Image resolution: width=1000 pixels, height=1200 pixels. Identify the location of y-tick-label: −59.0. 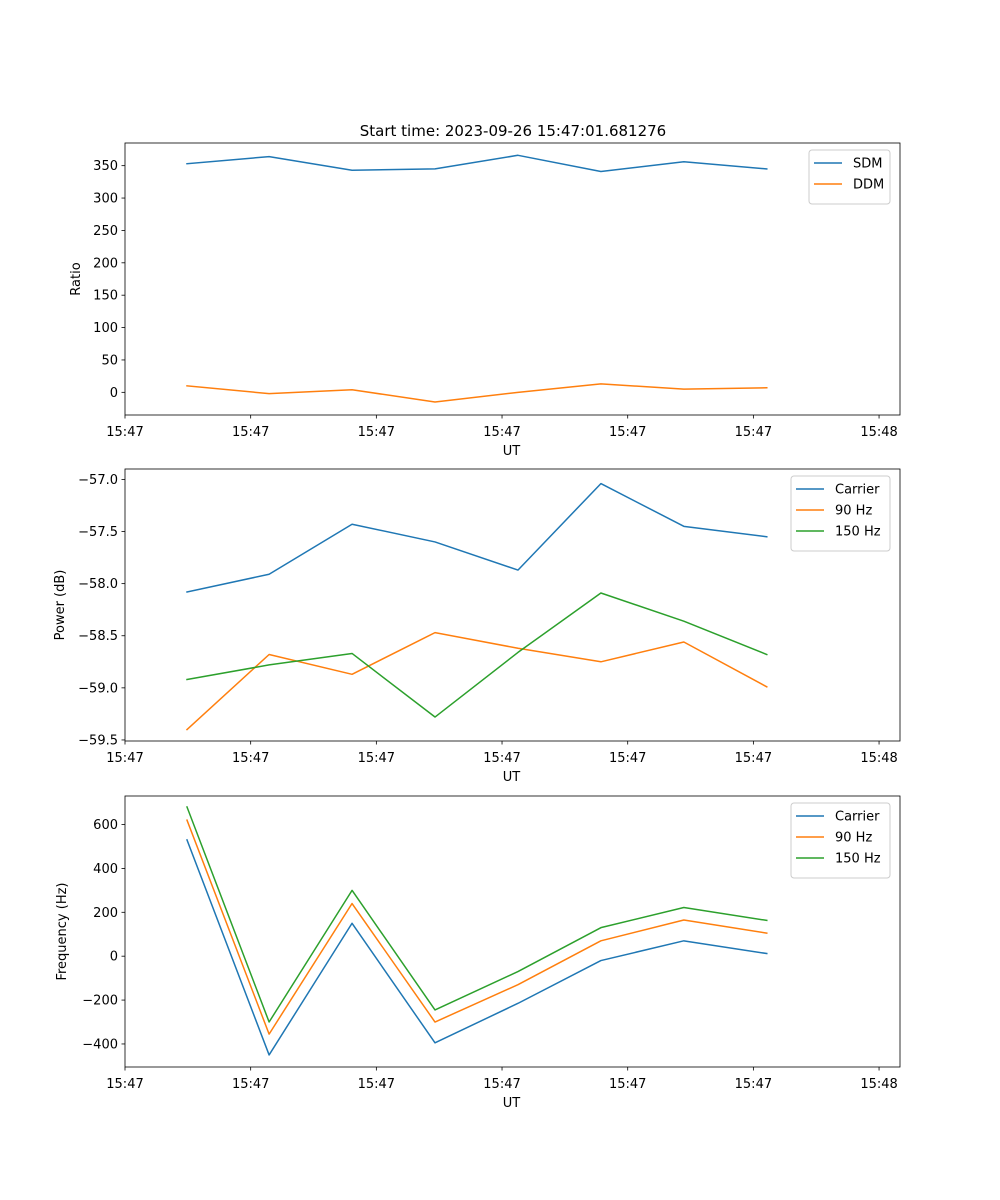
(98, 688).